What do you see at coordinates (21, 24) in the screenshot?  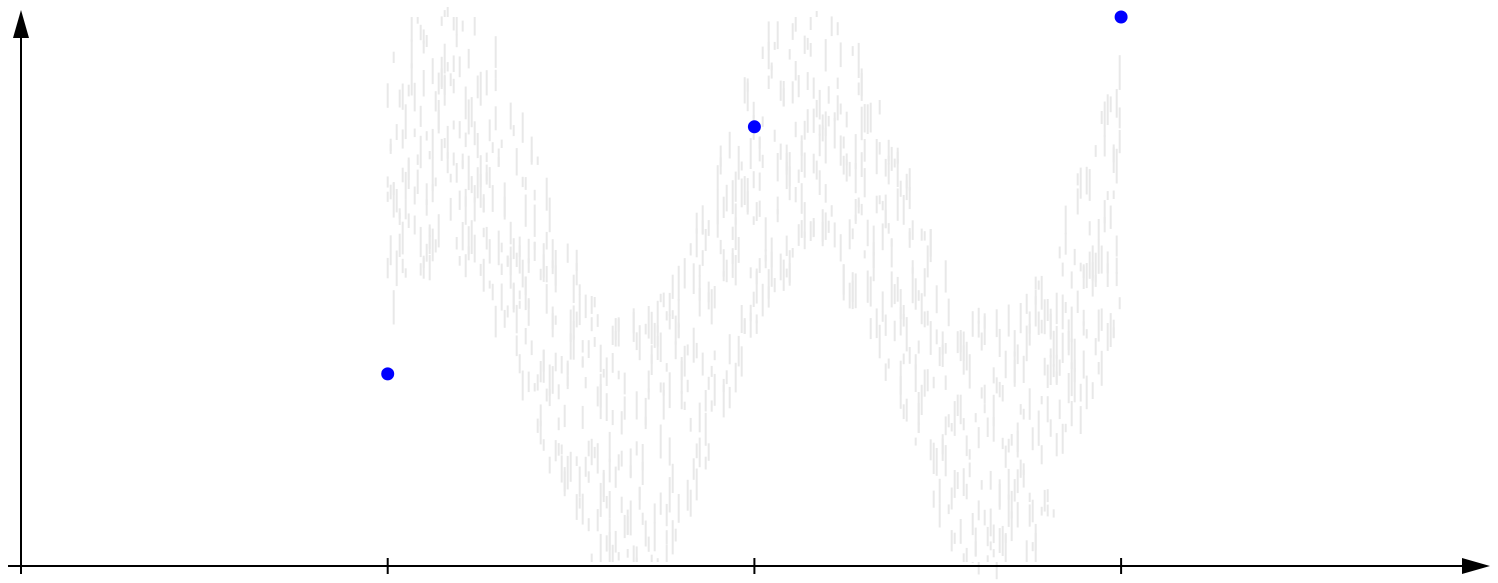 I see `y-axis-arrow` at bounding box center [21, 24].